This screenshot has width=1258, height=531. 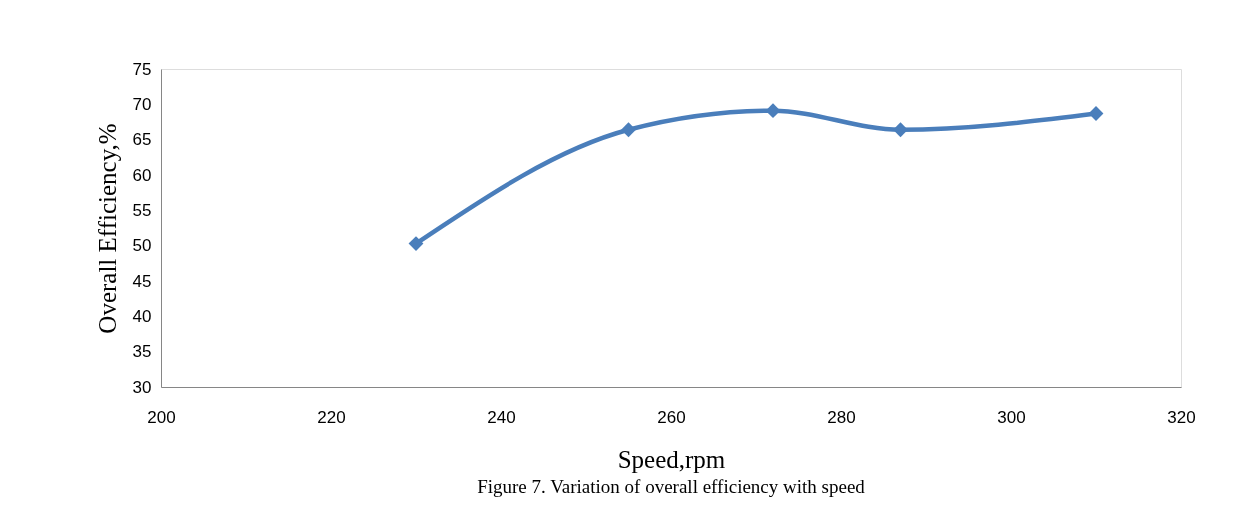 I want to click on y-tick-label: 30, so click(x=142, y=387).